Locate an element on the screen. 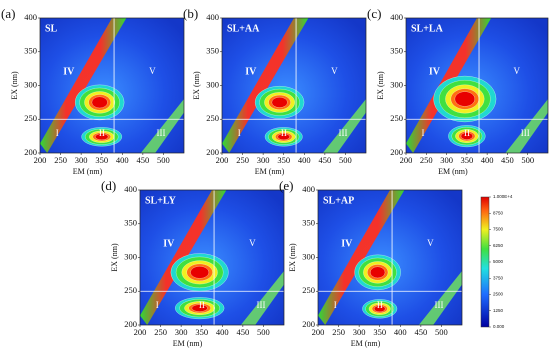  colorbar-tick-label: 5000 is located at coordinates (498, 261).